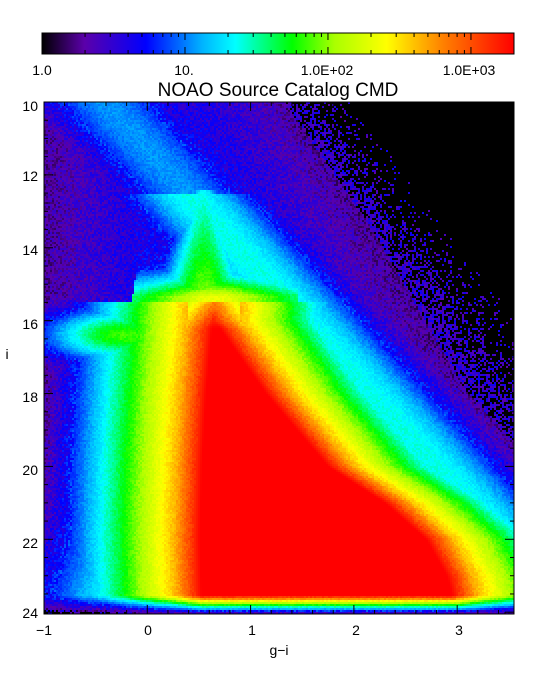 This screenshot has width=540, height=684. I want to click on y-tick-label-14: 14, so click(30, 250).